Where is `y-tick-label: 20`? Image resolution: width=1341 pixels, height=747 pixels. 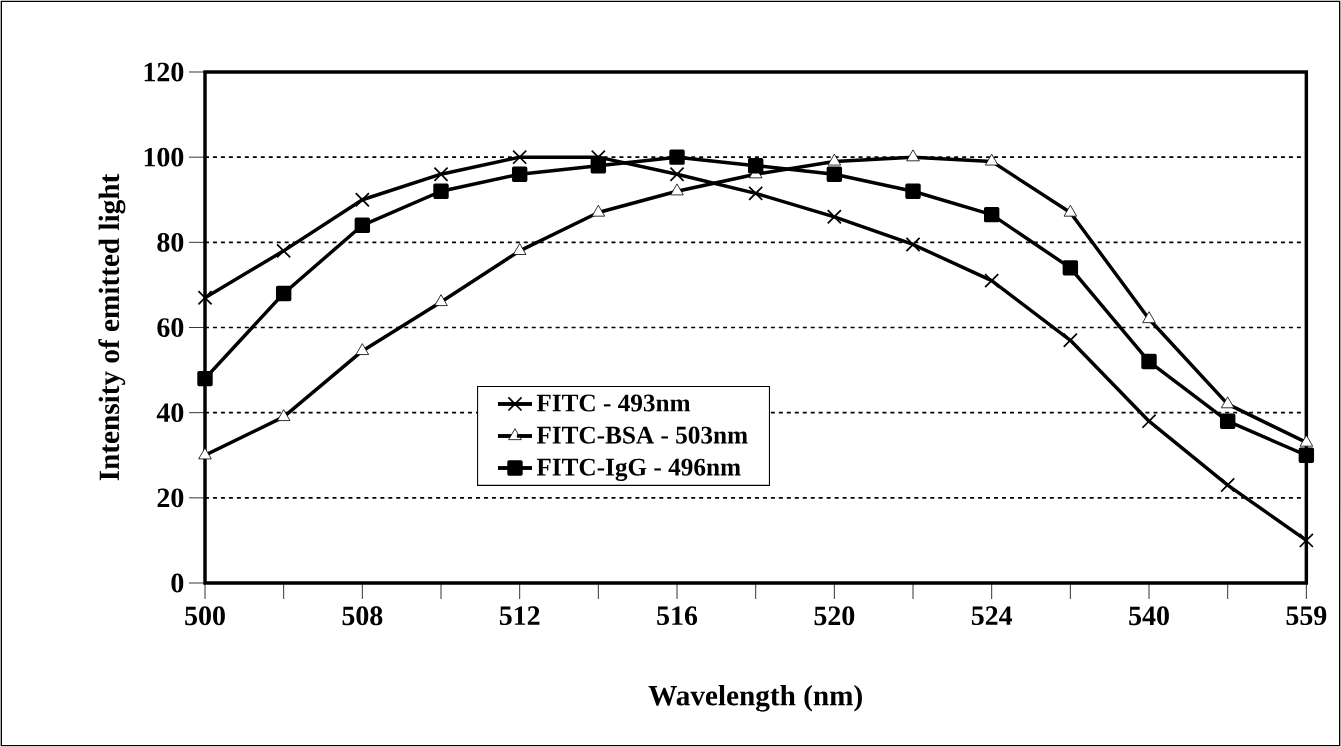 y-tick-label: 20 is located at coordinates (170, 498).